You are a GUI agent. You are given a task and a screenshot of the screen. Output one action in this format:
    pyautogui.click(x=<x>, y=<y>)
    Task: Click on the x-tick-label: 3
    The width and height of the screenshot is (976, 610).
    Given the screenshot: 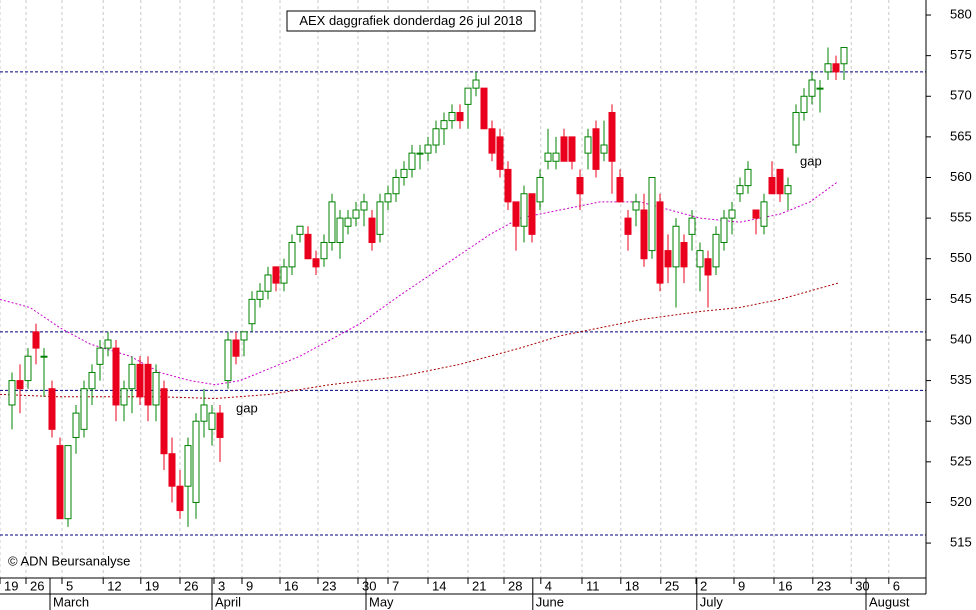 What is the action you would take?
    pyautogui.click(x=221, y=585)
    